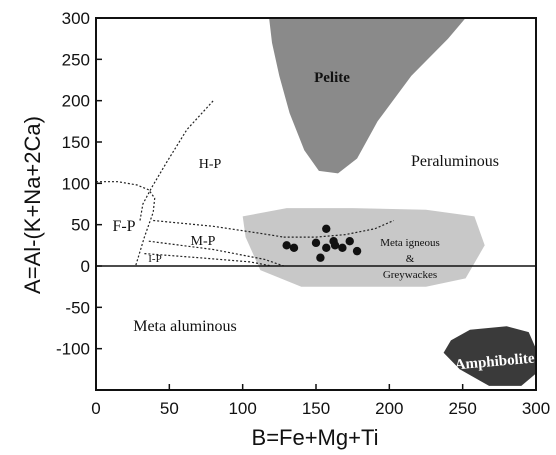  I want to click on peraluminous-label: Peraluminous, so click(455, 161).